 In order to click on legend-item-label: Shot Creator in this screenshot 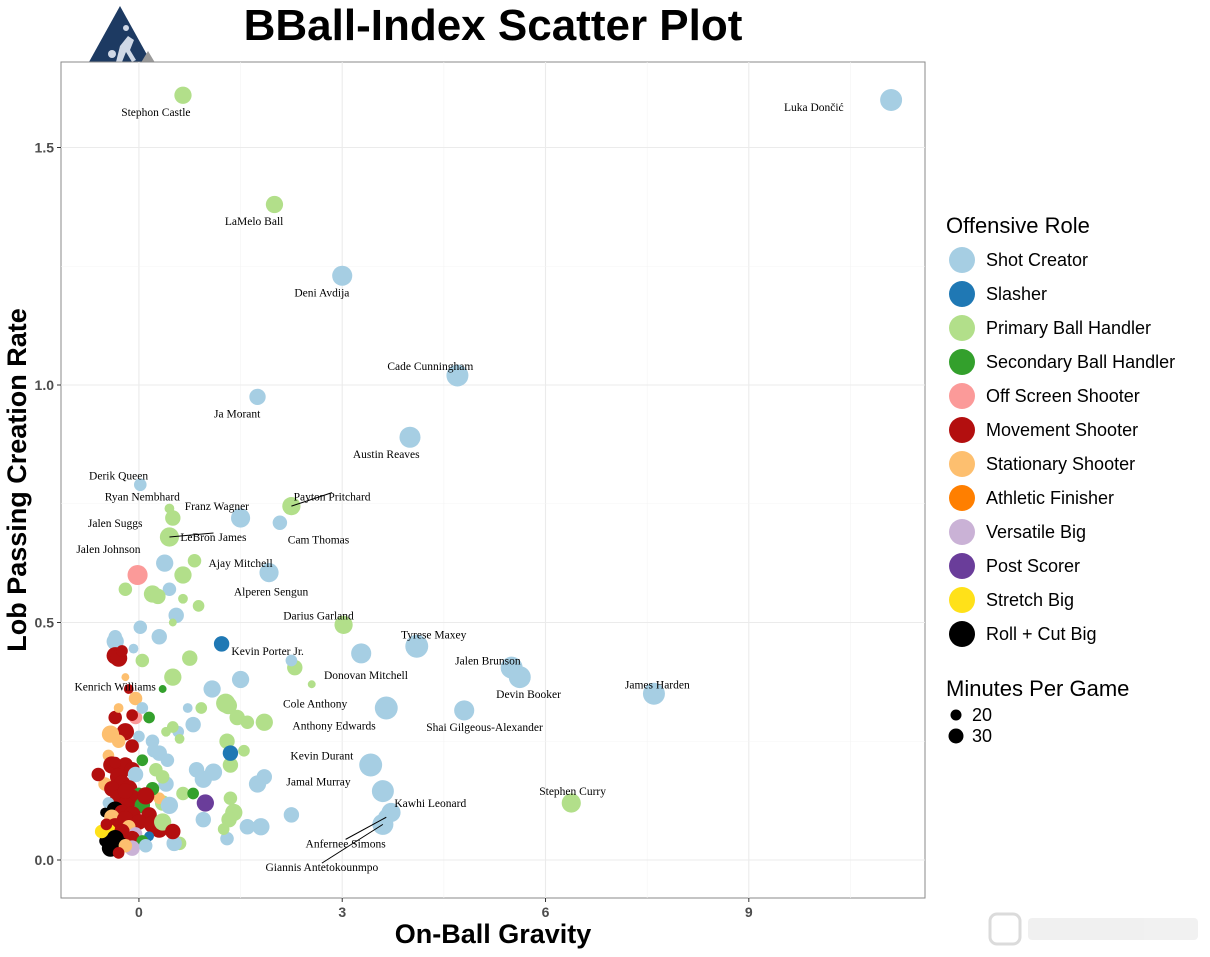, I will do `click(1037, 260)`.